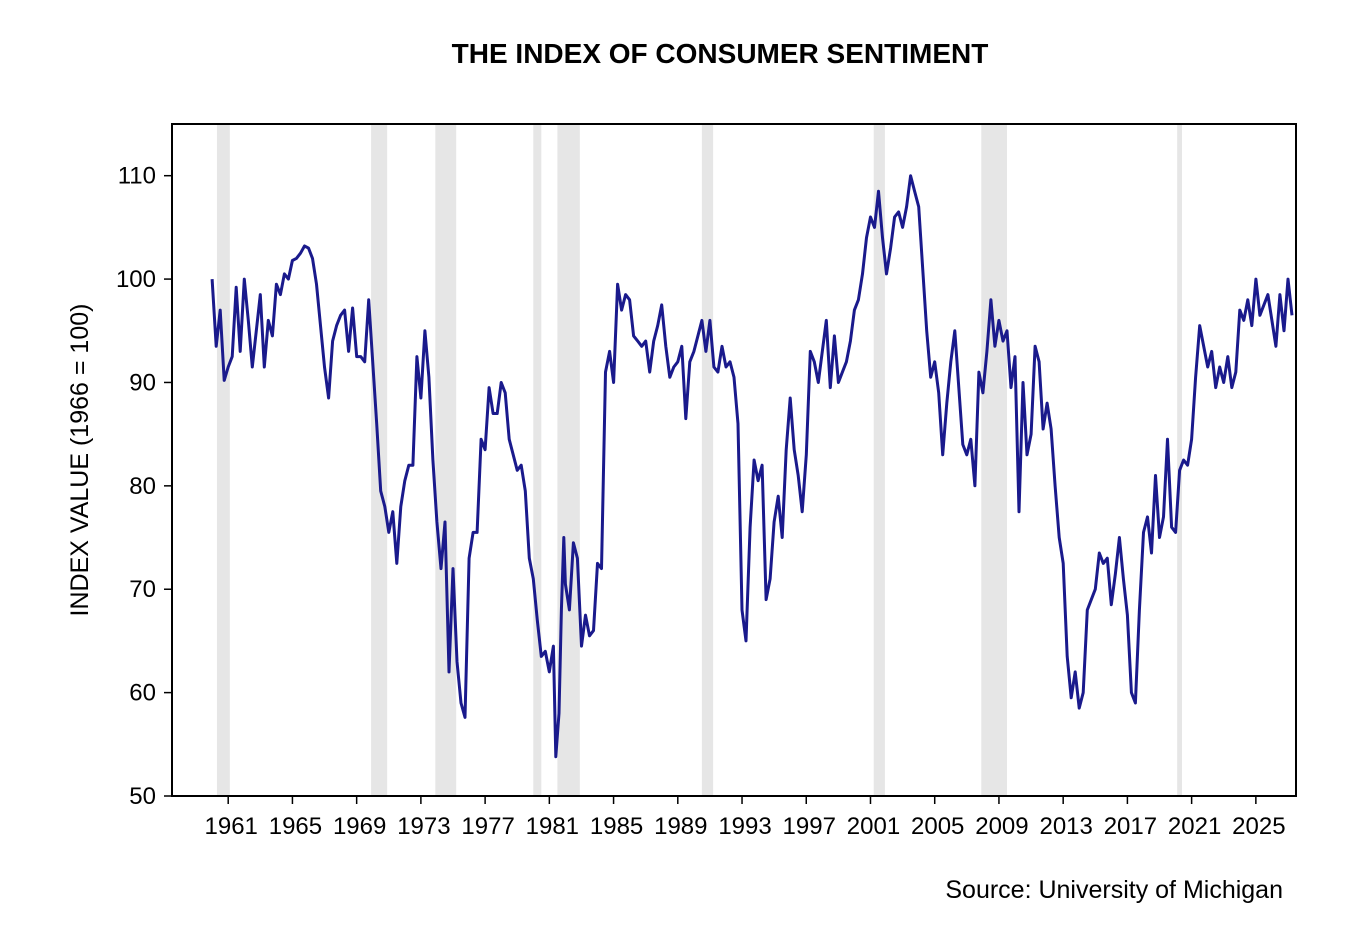 Image resolution: width=1361 pixels, height=936 pixels. What do you see at coordinates (937, 826) in the screenshot?
I see `x-tick-label: 2005` at bounding box center [937, 826].